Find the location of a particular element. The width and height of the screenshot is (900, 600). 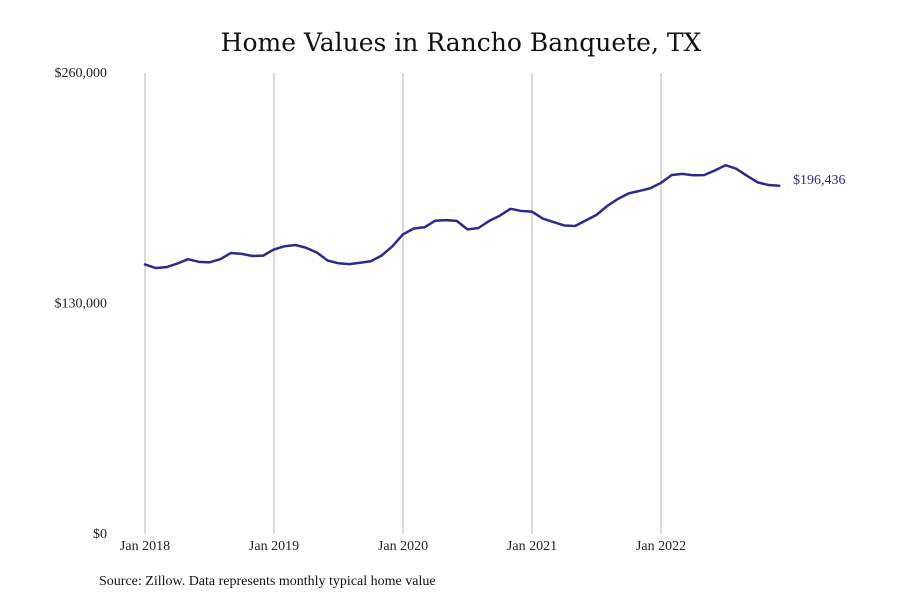

x-axis-tick-labels: Jan 2018 Jan 2019 Jan 2020 Jan 2021 Jan 2022 is located at coordinates (403, 546).